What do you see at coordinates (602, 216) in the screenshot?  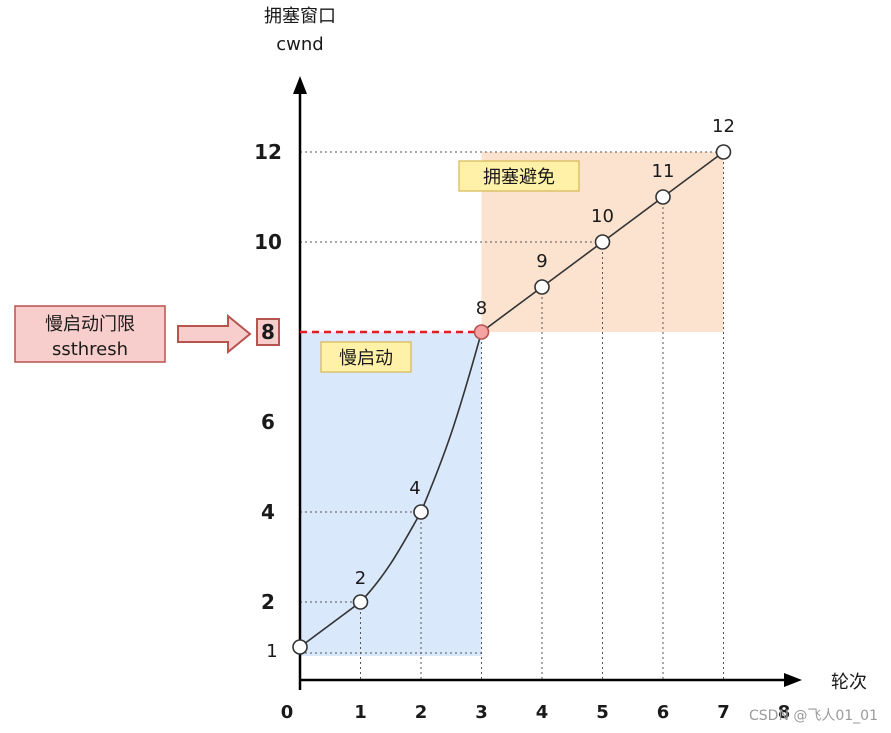 I see `point-label: 10` at bounding box center [602, 216].